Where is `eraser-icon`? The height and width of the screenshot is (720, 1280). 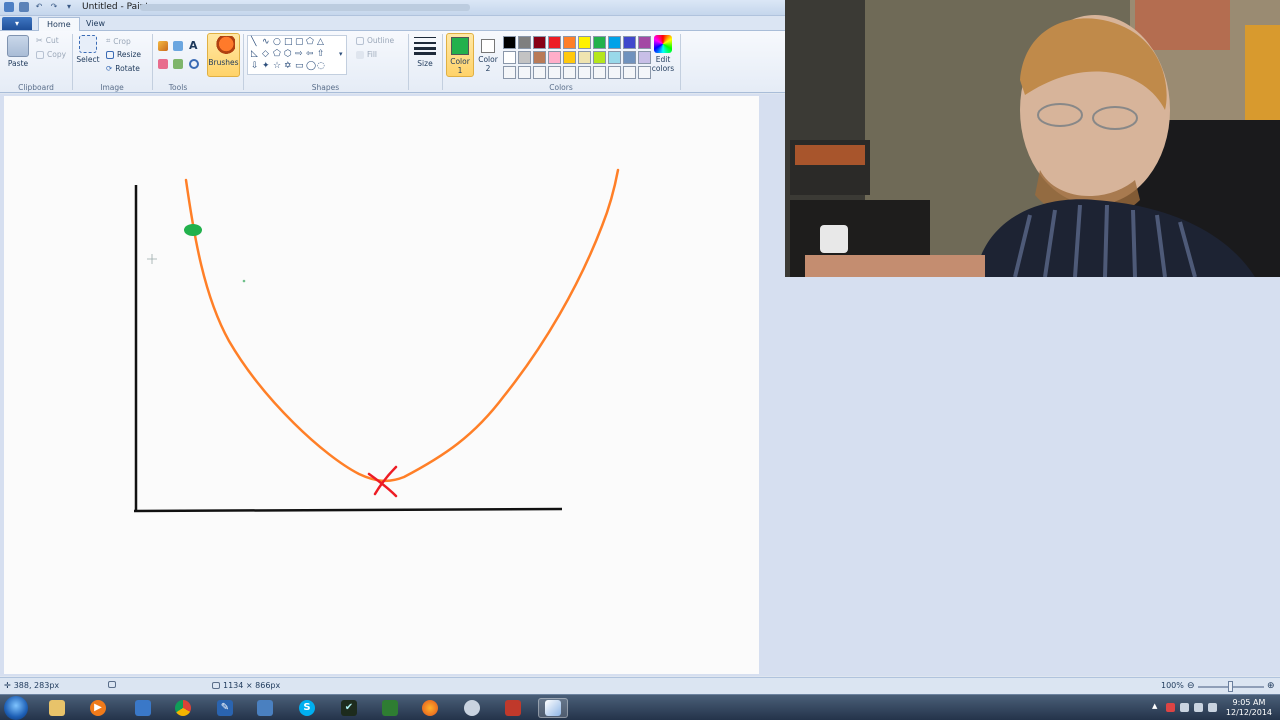
eraser-icon is located at coordinates (163, 64).